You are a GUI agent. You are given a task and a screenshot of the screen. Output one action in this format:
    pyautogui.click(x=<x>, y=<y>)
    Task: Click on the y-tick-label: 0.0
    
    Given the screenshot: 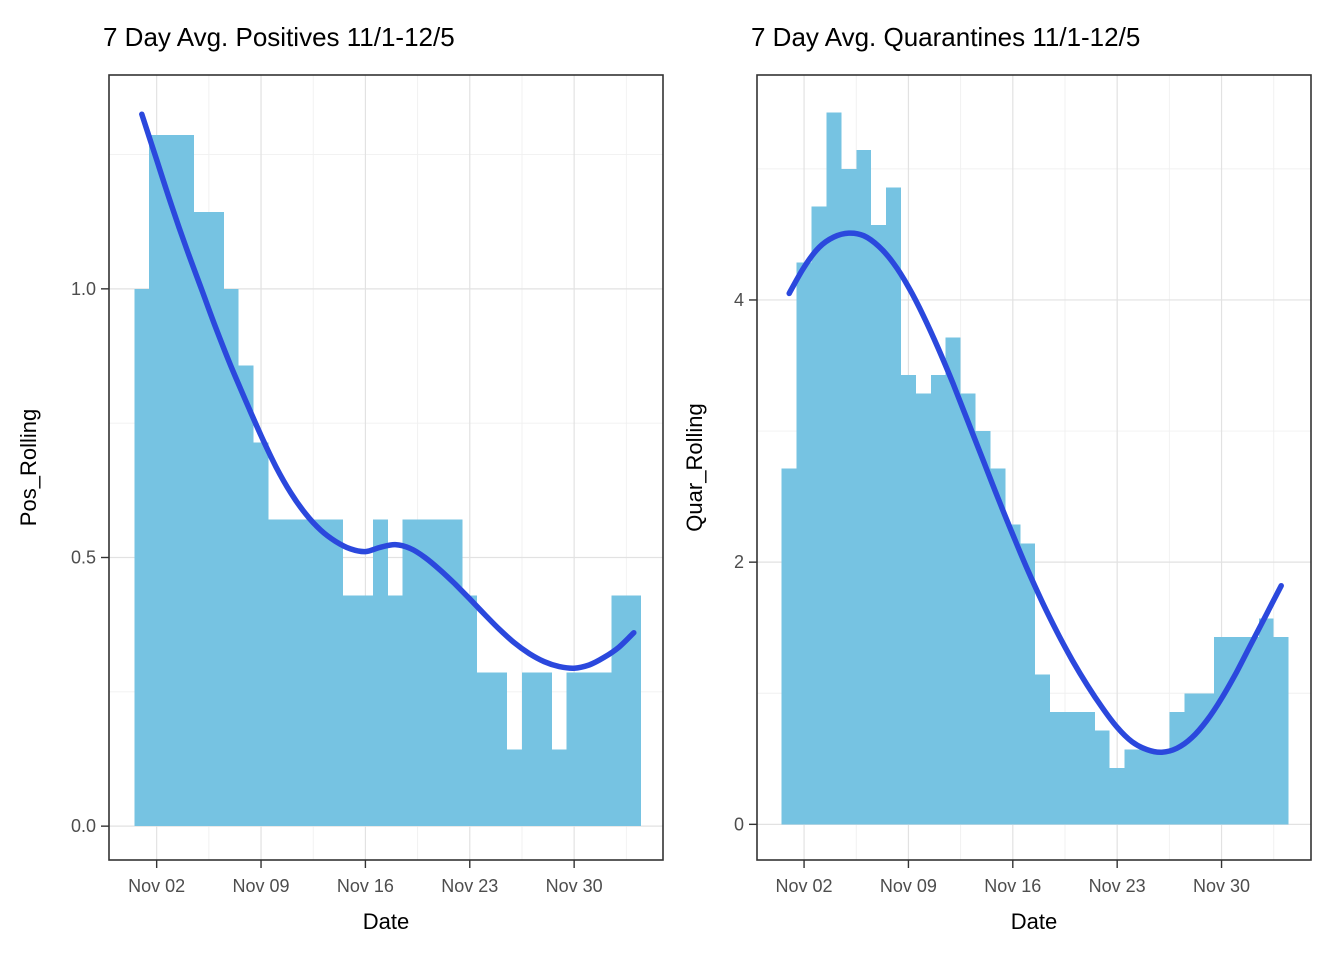 What is the action you would take?
    pyautogui.click(x=83, y=826)
    